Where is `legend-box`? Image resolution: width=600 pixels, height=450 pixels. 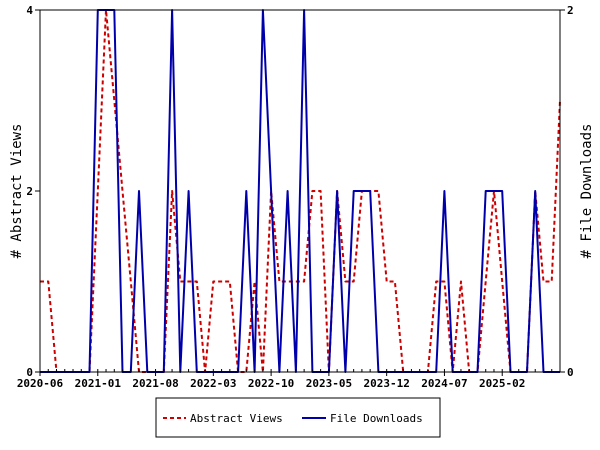
legend-box is located at coordinates (298, 417).